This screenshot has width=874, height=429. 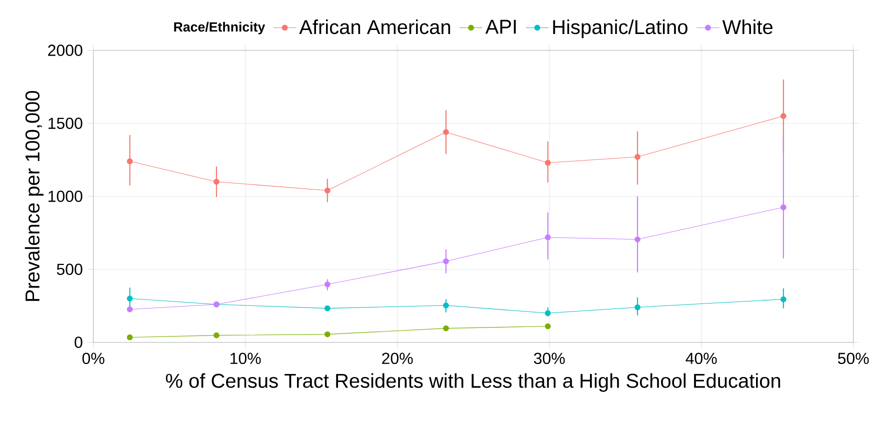 What do you see at coordinates (245, 358) in the screenshot?
I see `x-tick-label: 10%` at bounding box center [245, 358].